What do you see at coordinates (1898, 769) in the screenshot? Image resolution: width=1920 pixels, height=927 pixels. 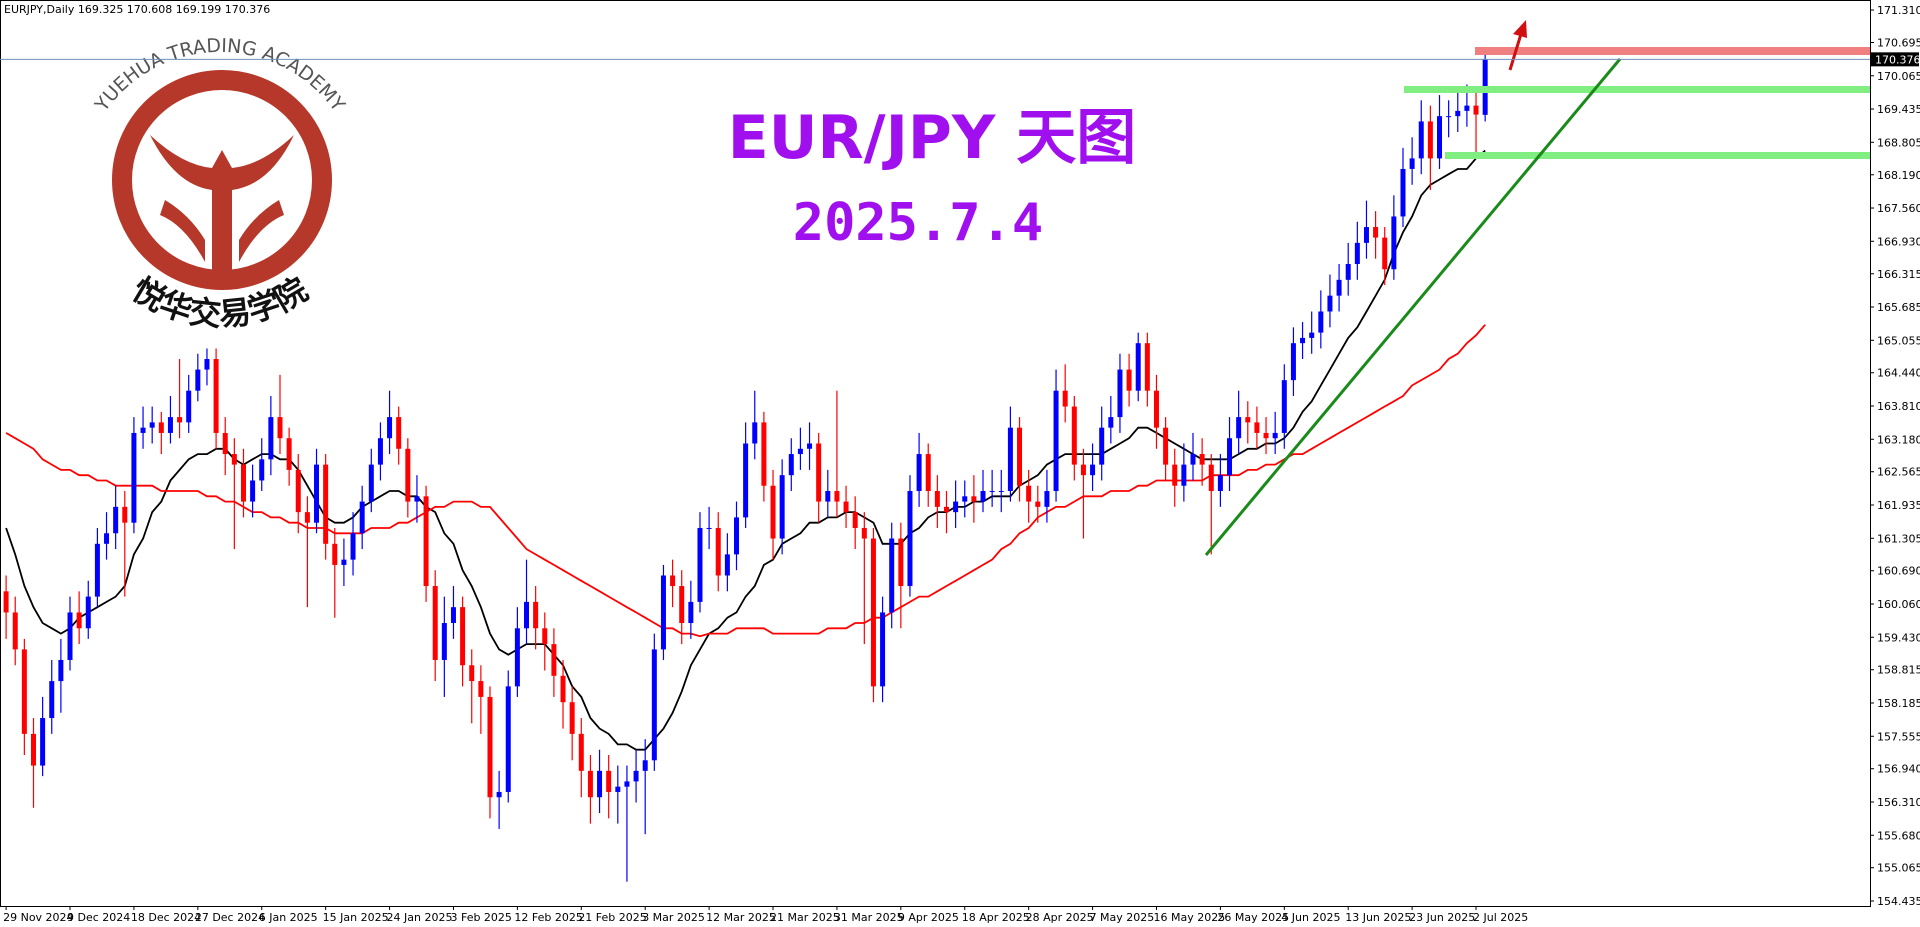 I see `y-tick-label: 156.940` at bounding box center [1898, 769].